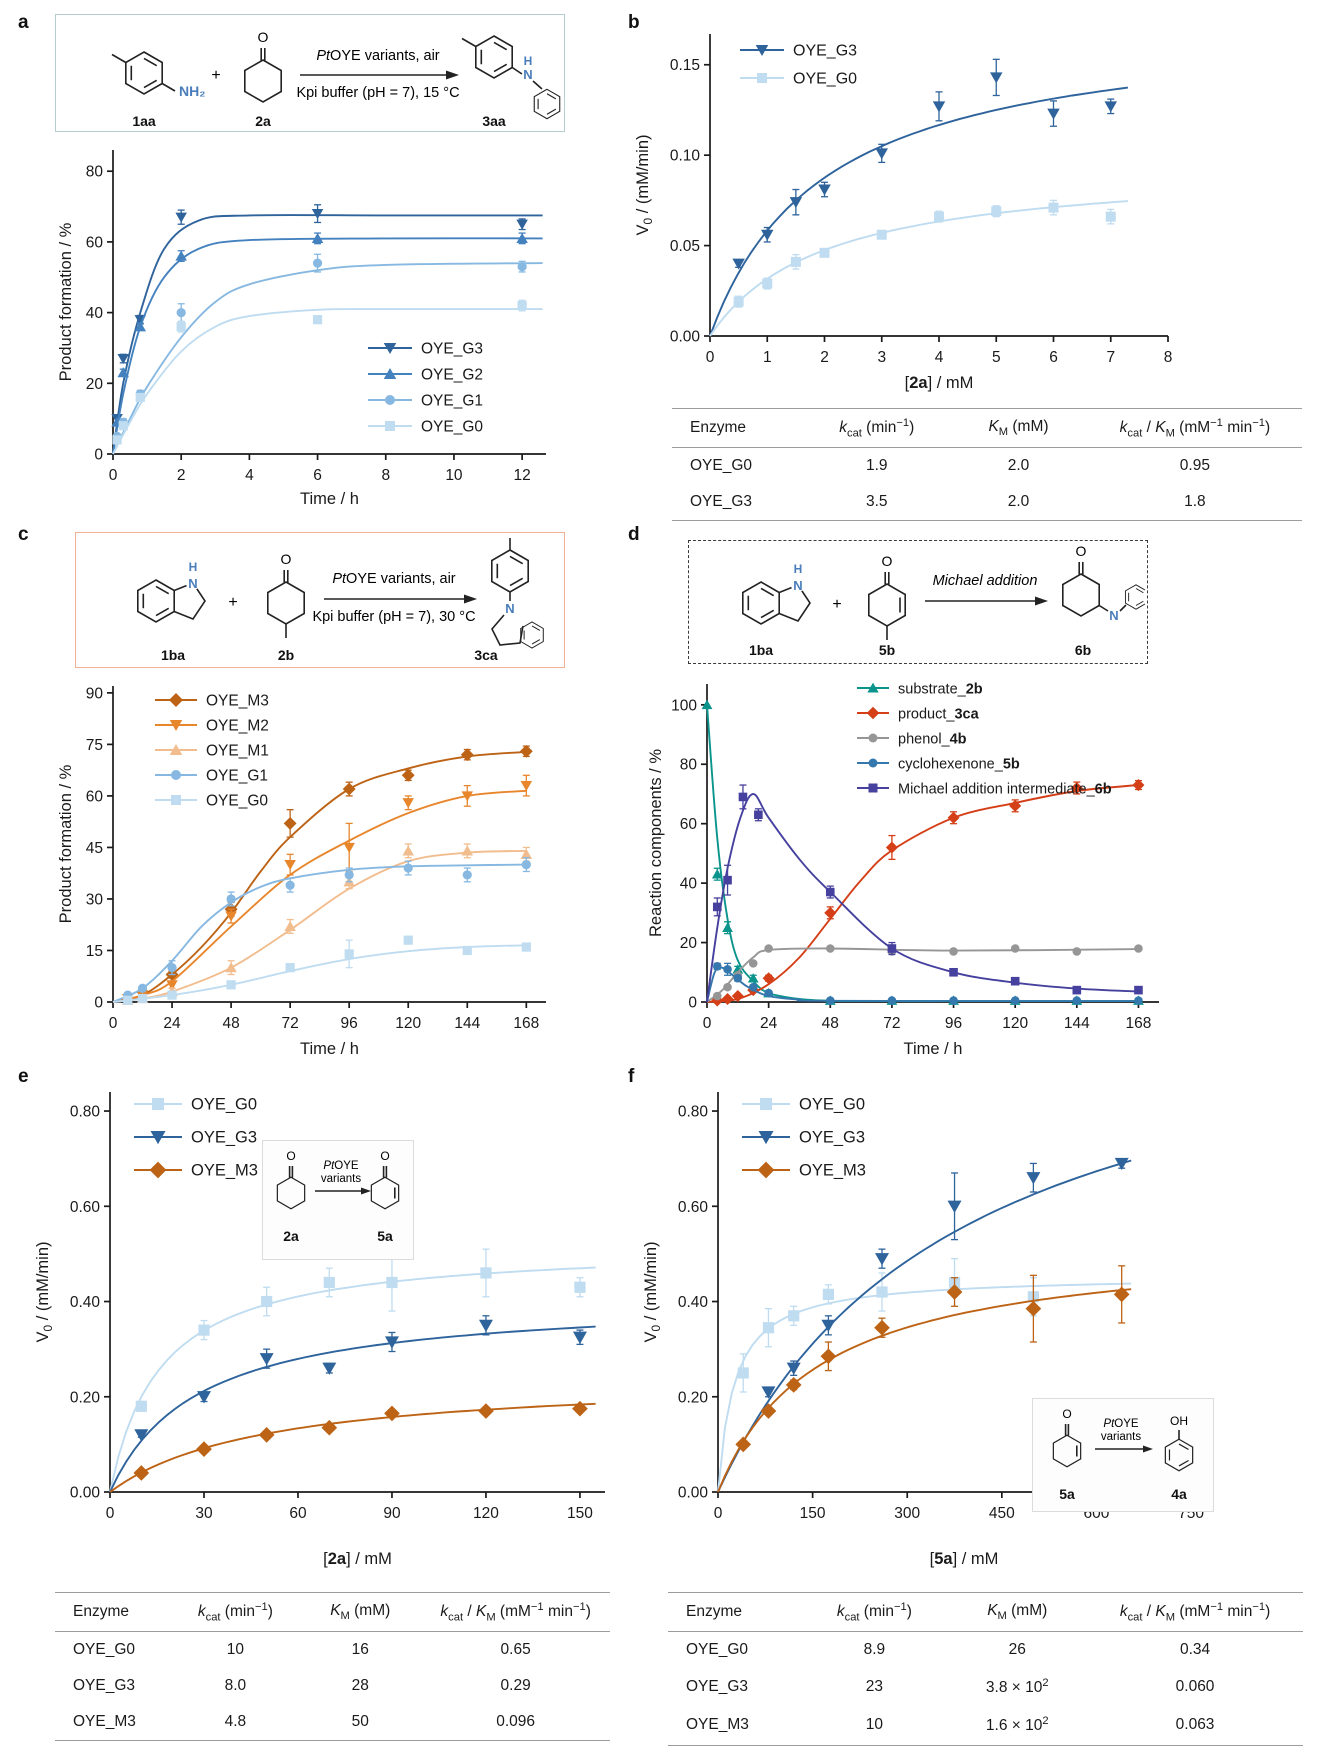 The width and height of the screenshot is (1326, 1748). Describe the element at coordinates (798, 569) in the screenshot. I see `indoline-h-label: H` at that location.